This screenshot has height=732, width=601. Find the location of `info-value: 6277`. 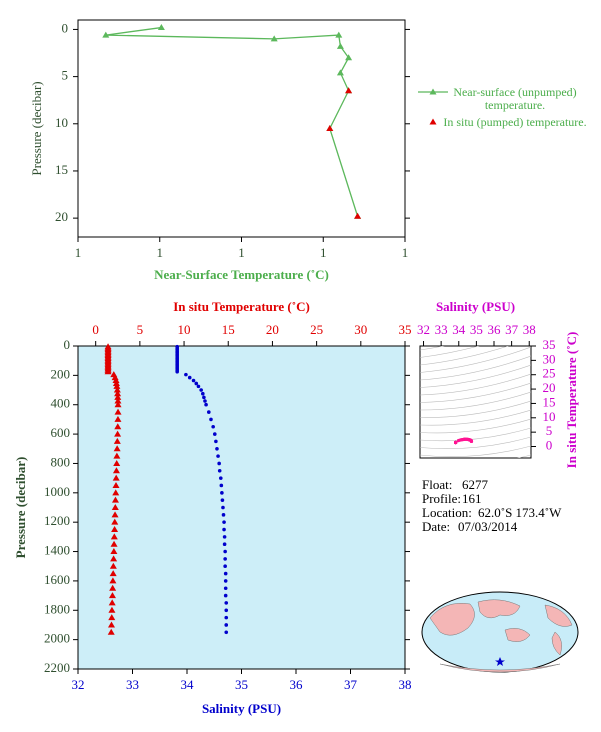

info-value: 6277 is located at coordinates (475, 484).